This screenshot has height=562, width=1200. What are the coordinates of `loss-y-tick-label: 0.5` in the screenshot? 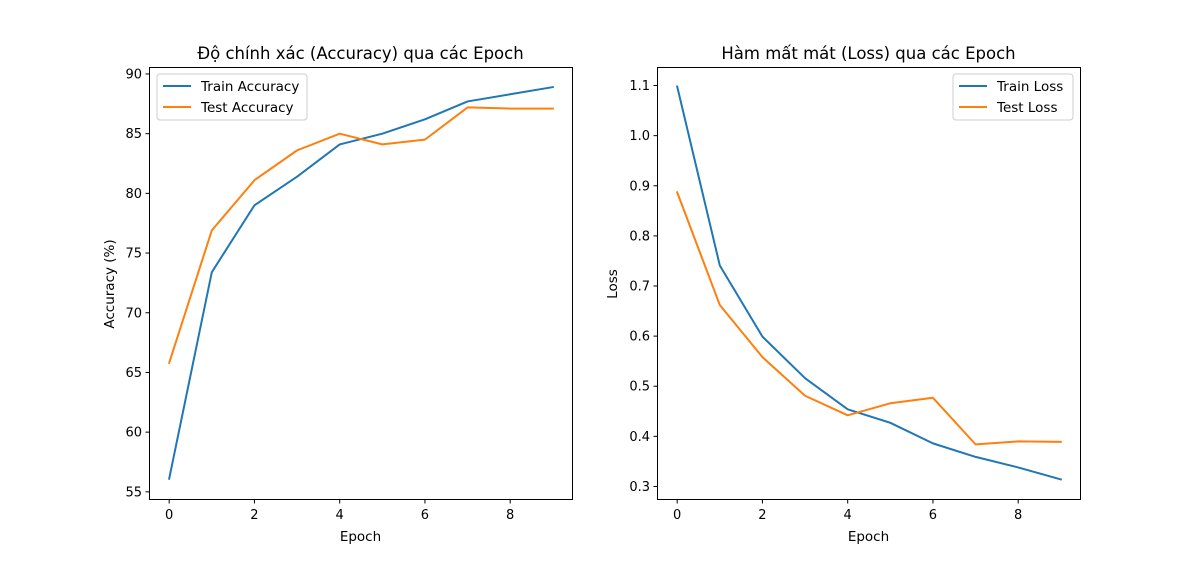 It's located at (639, 387).